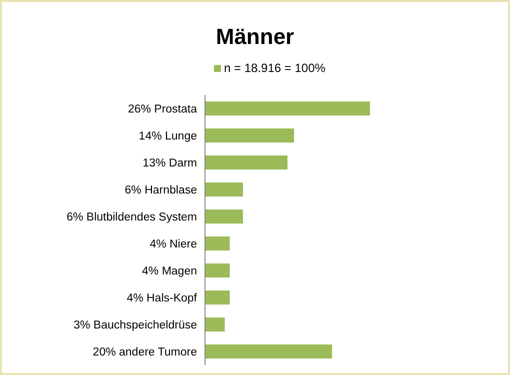 This screenshot has height=375, width=510. Describe the element at coordinates (275, 68) in the screenshot. I see `legend-label: n = 18.916 = 100%` at that location.